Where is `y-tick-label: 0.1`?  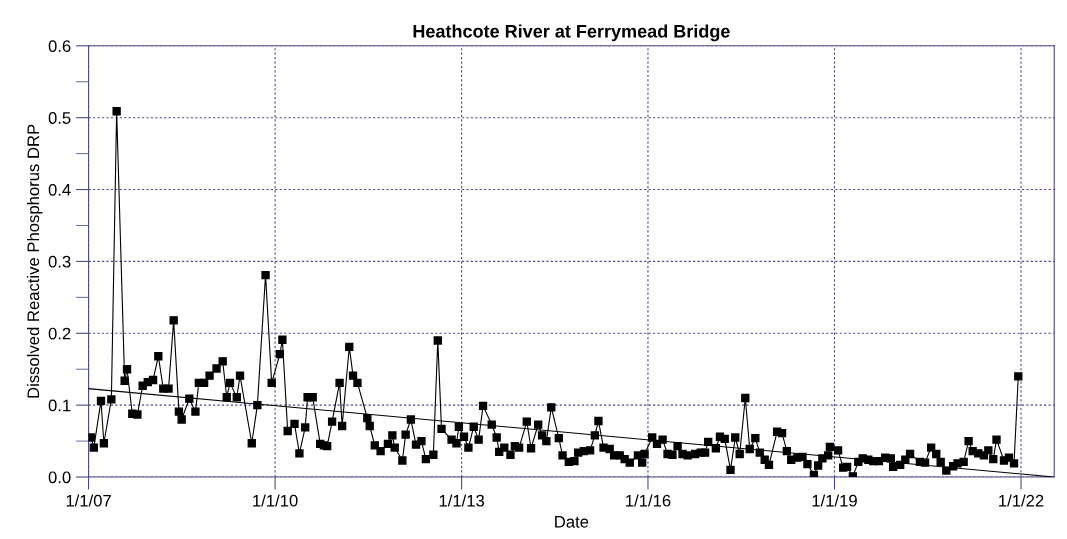 y-tick-label: 0.1 is located at coordinates (59, 405).